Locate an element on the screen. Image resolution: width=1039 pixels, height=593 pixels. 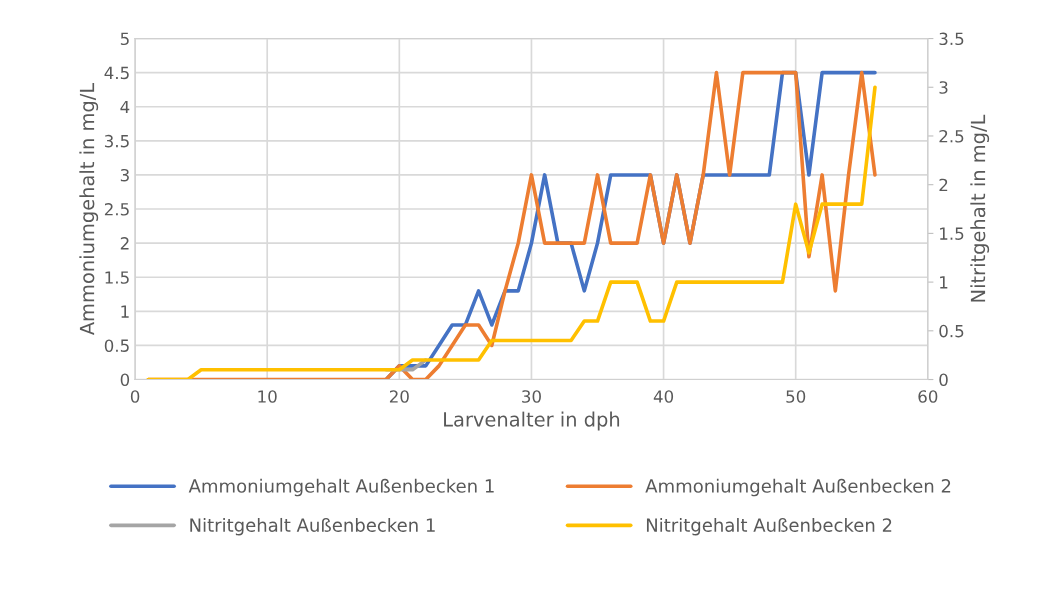
y-tick-label: 3 is located at coordinates (124, 175).